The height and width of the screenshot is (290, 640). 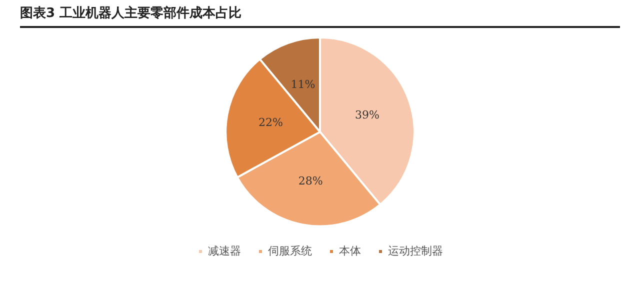 What do you see at coordinates (350, 251) in the screenshot?
I see `legend-label: 本体` at bounding box center [350, 251].